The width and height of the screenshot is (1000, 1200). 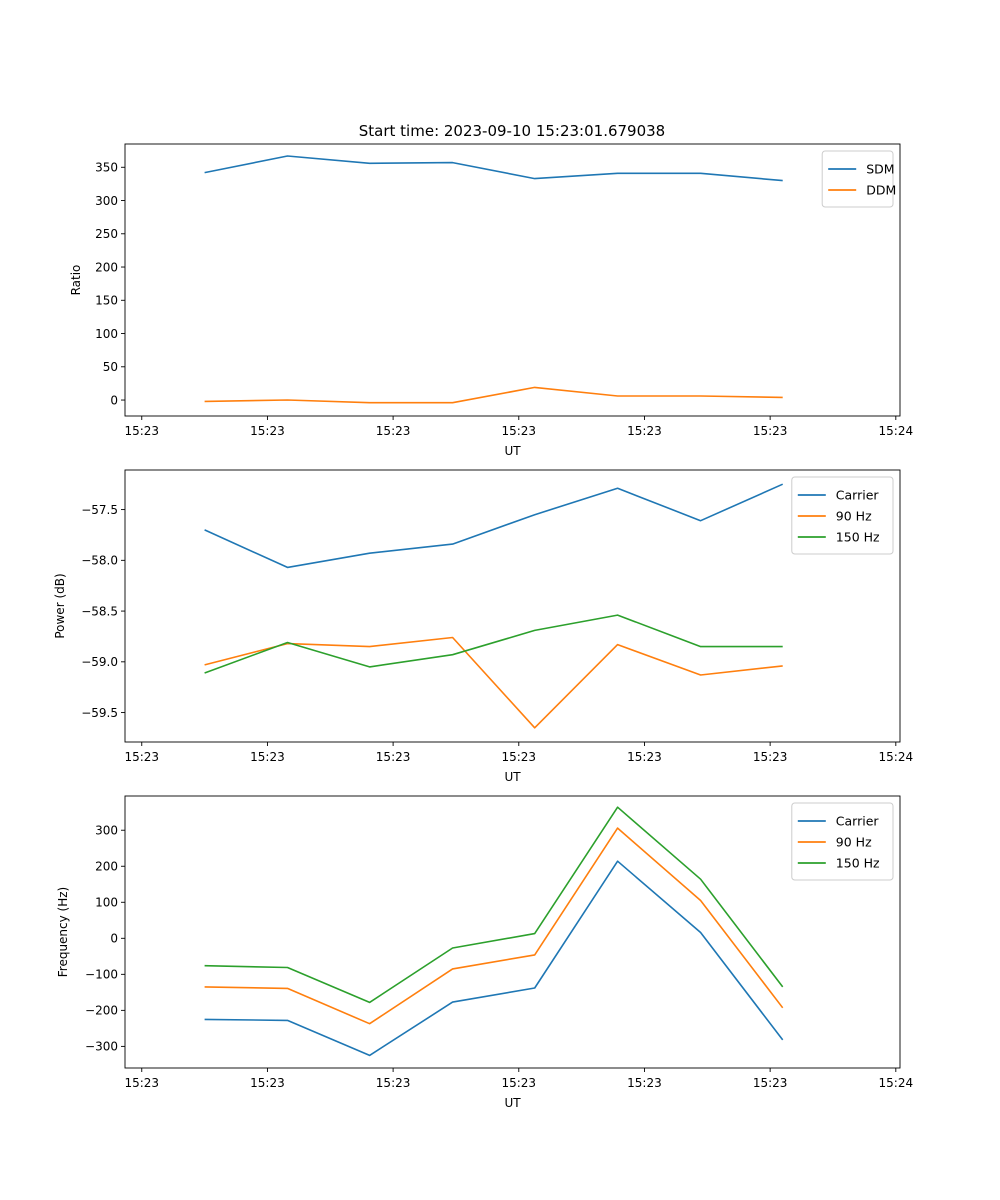 What do you see at coordinates (881, 190) in the screenshot?
I see `ratio-legend-label-ddm: DDM` at bounding box center [881, 190].